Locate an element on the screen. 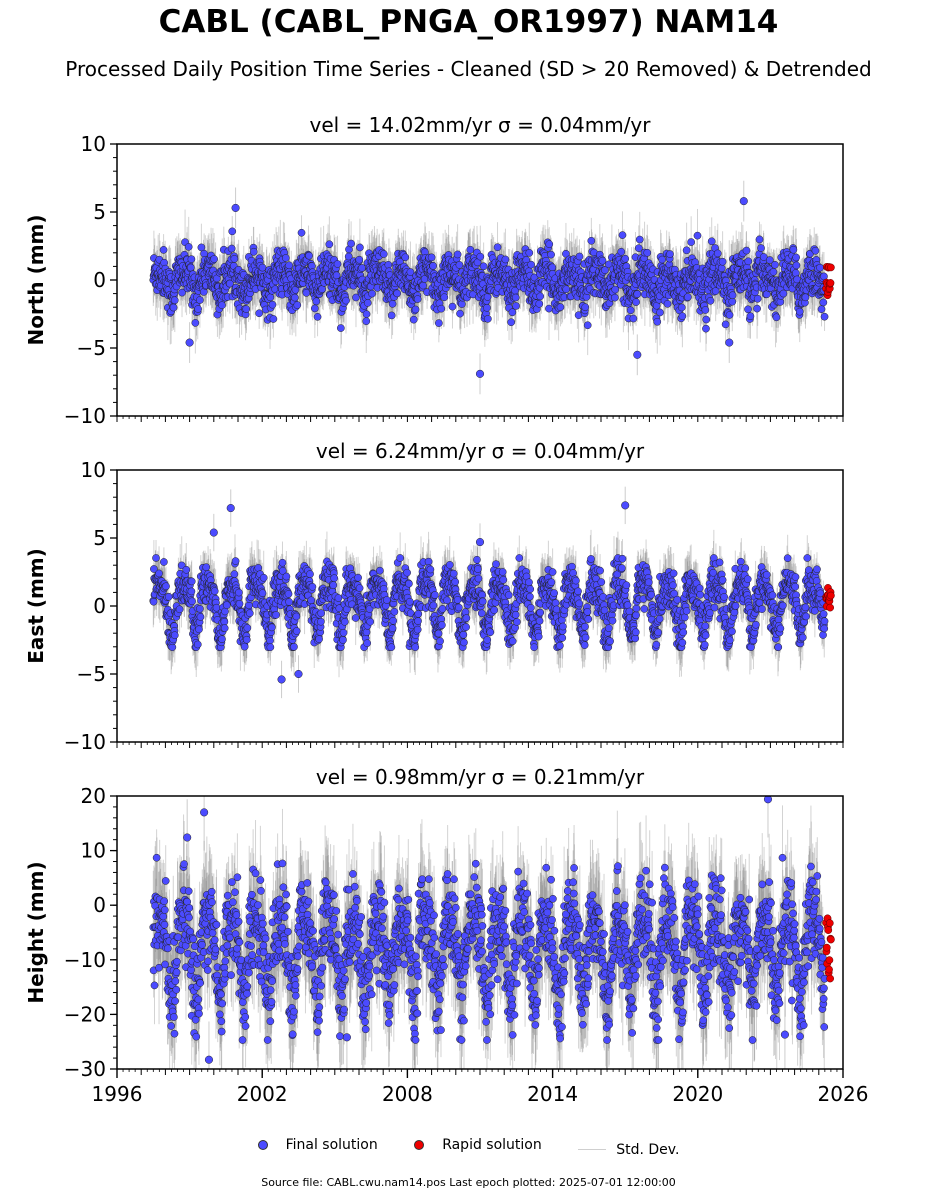 The width and height of the screenshot is (937, 1200). final-solution-points-north is located at coordinates (489, 287).